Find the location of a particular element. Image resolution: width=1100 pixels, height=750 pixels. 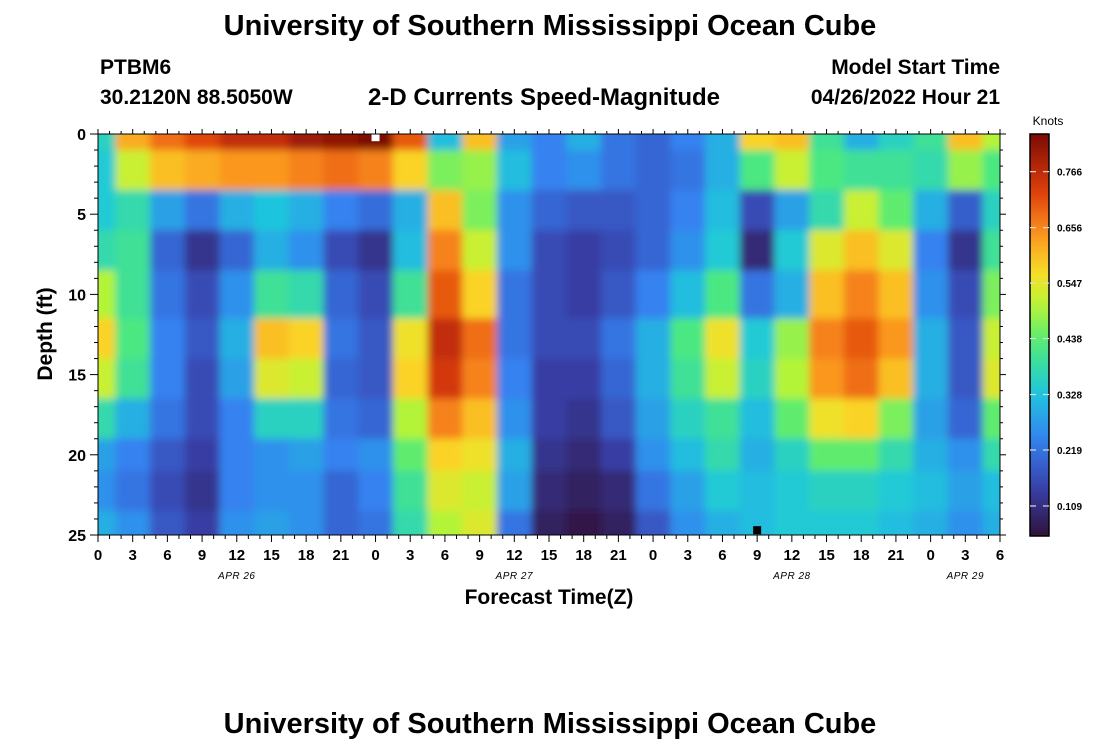

colorbar-tick-label: 0.328 is located at coordinates (1069, 396).